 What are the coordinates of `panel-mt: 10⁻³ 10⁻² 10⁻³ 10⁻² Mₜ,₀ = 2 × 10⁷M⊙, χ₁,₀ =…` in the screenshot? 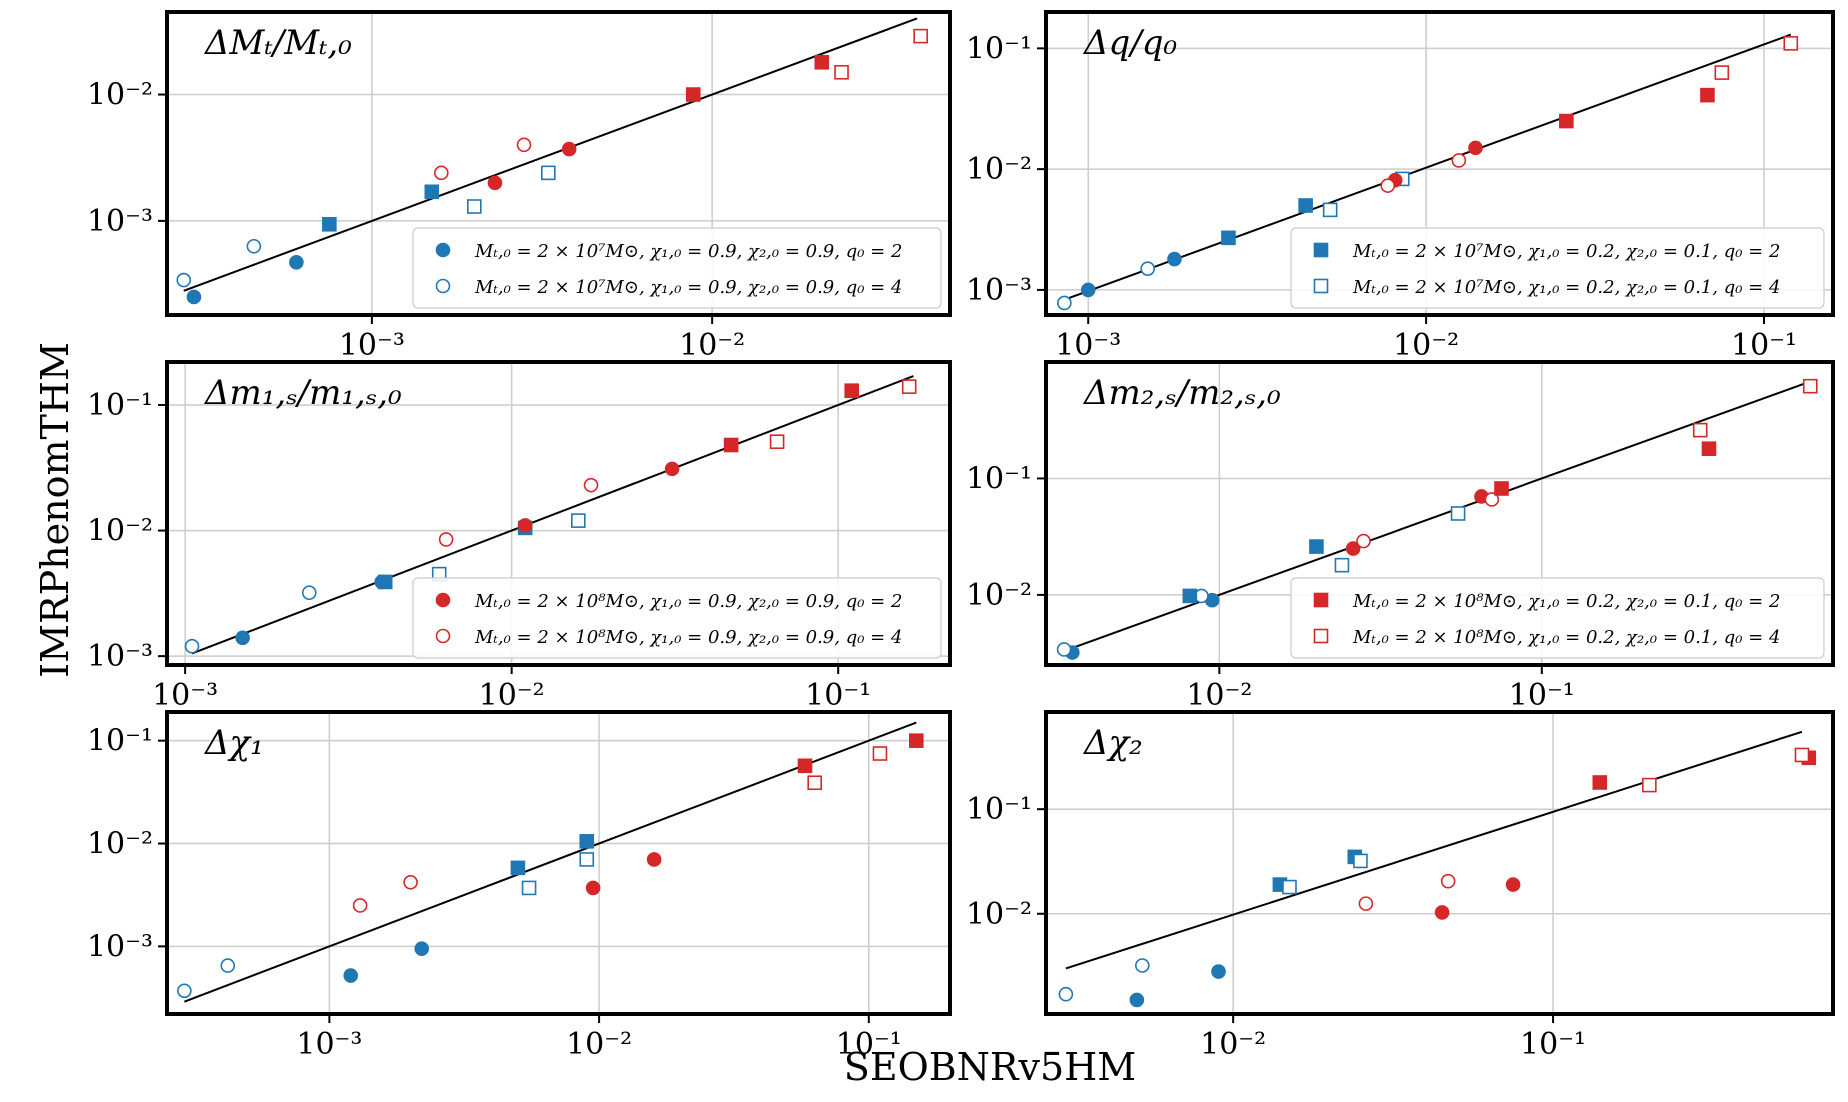 It's located at (519, 186).